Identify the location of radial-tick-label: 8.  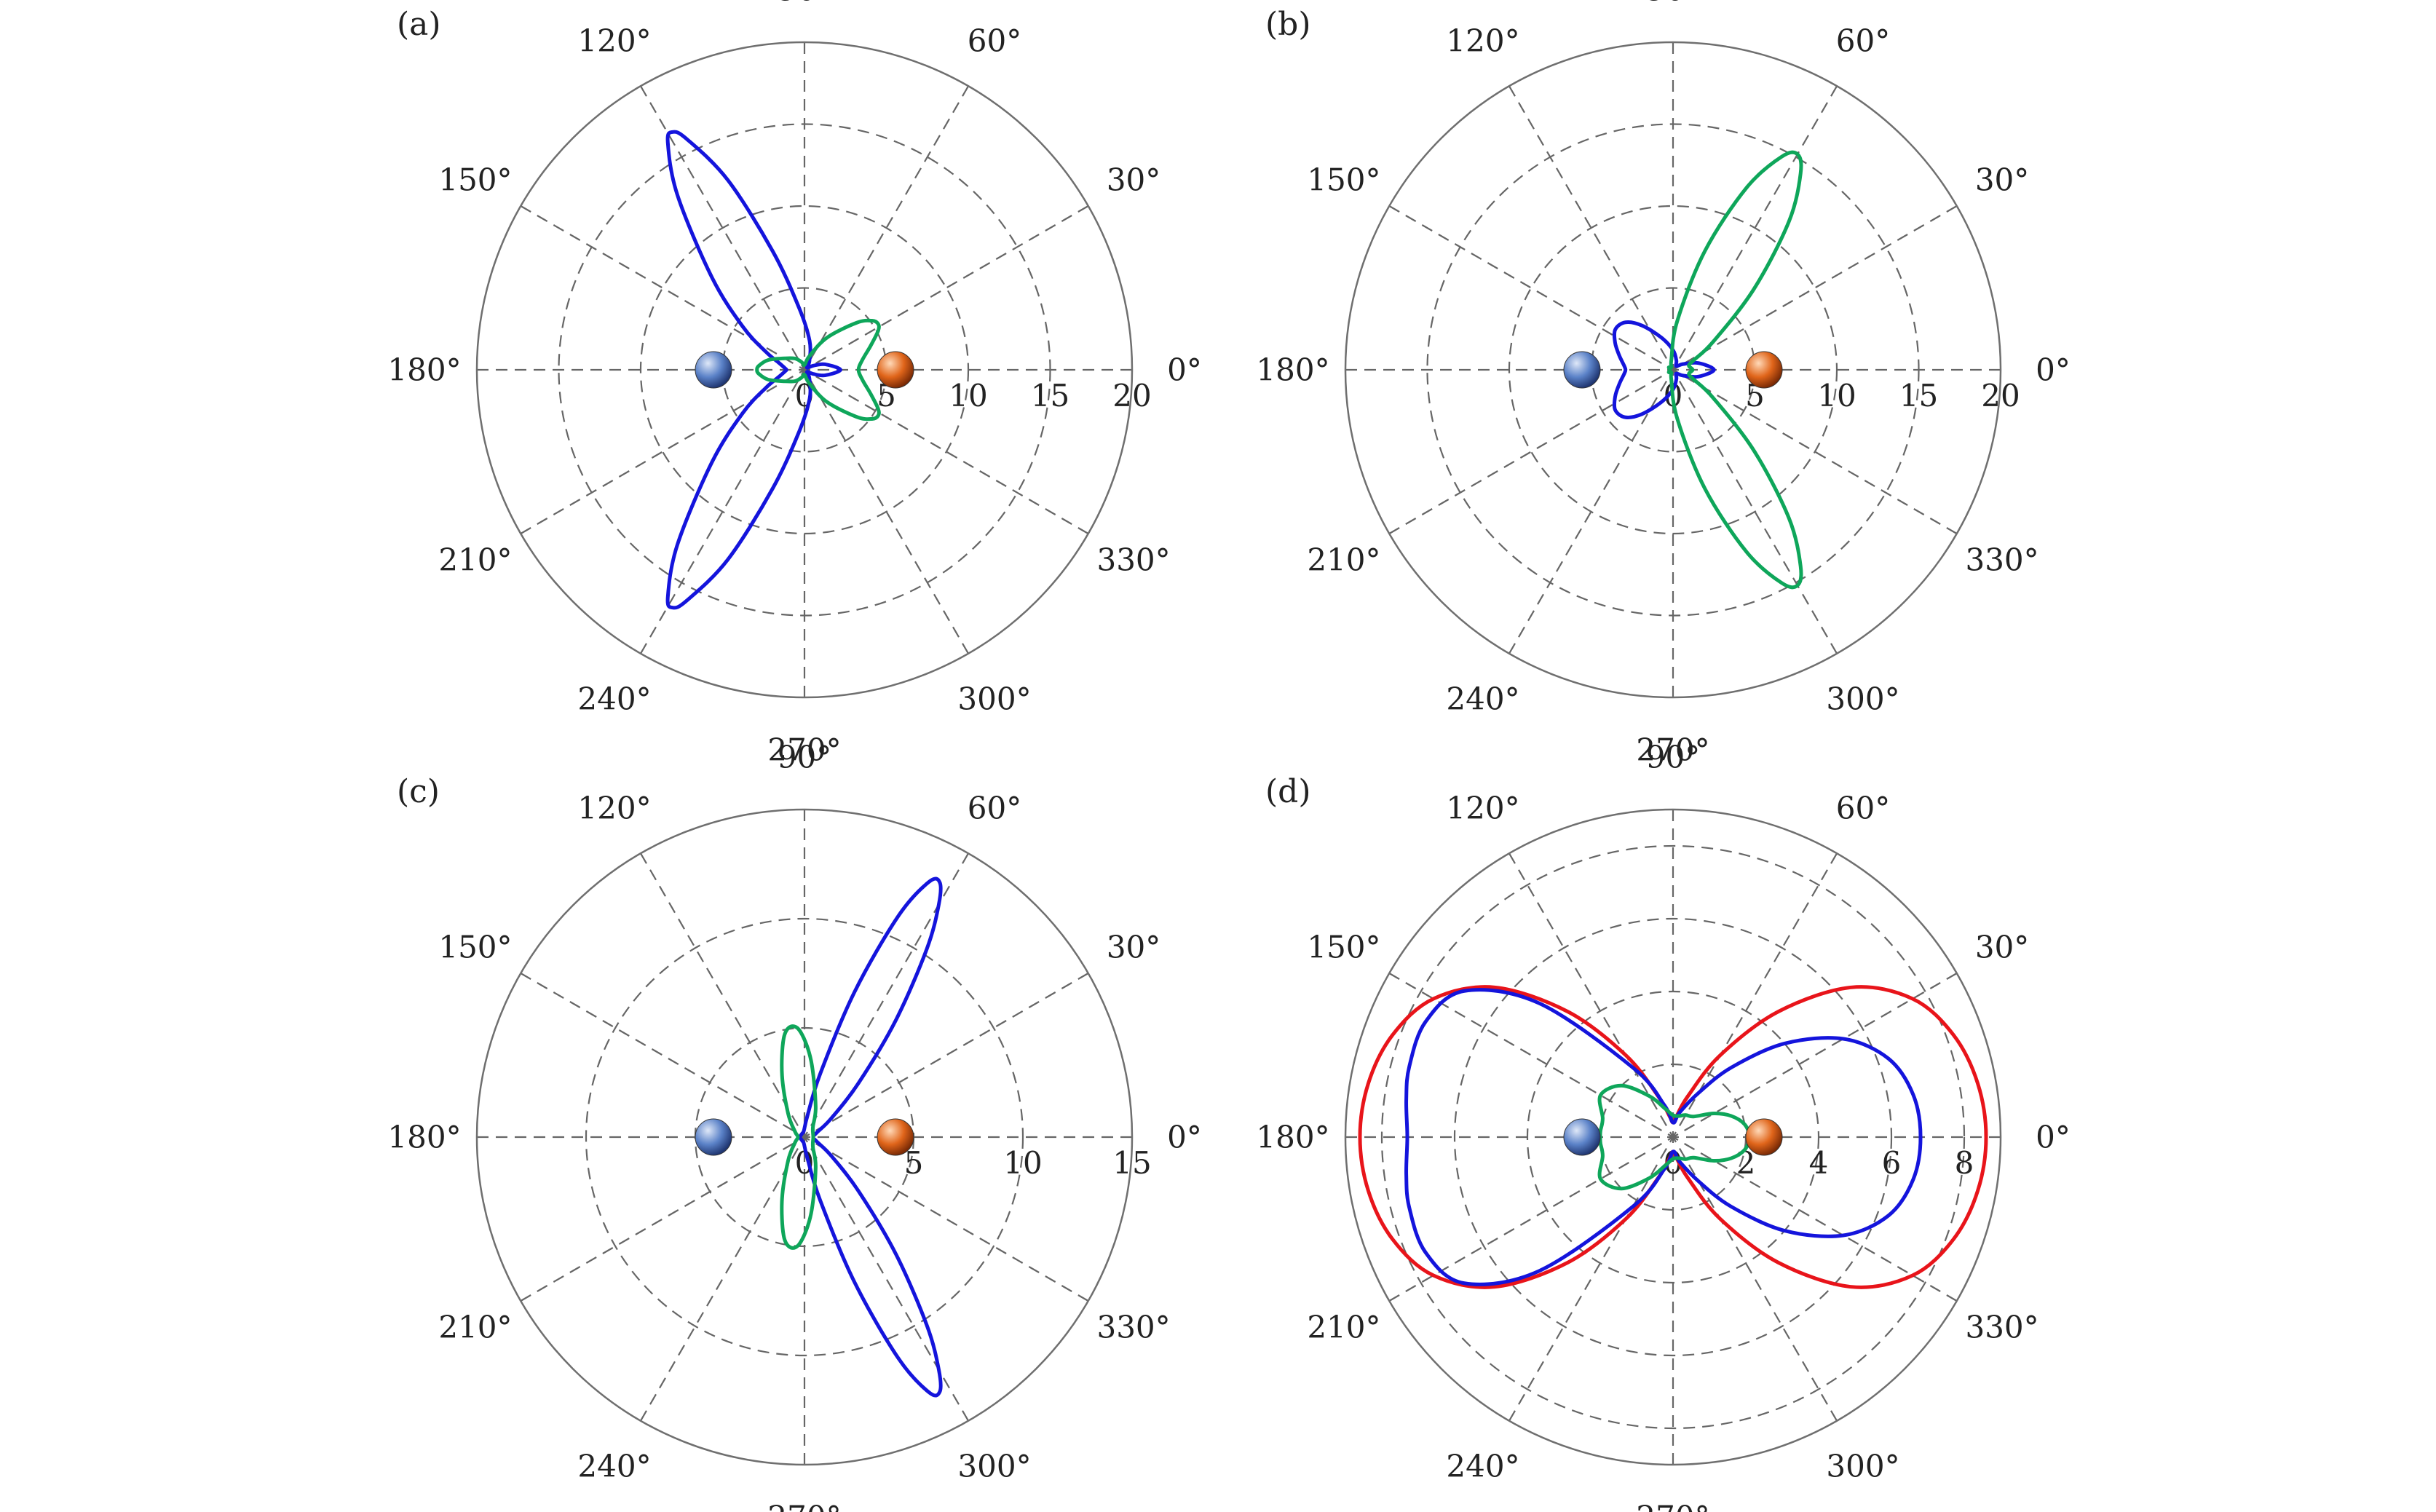
(1965, 1163).